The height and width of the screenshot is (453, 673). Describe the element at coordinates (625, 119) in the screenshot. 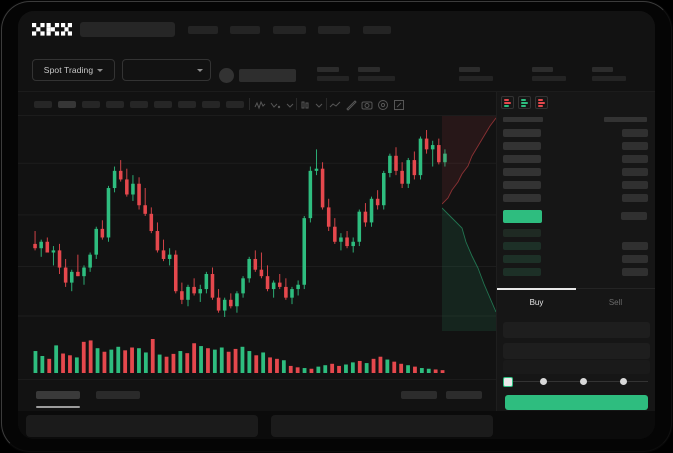

I see `orderbook-col-amount` at that location.